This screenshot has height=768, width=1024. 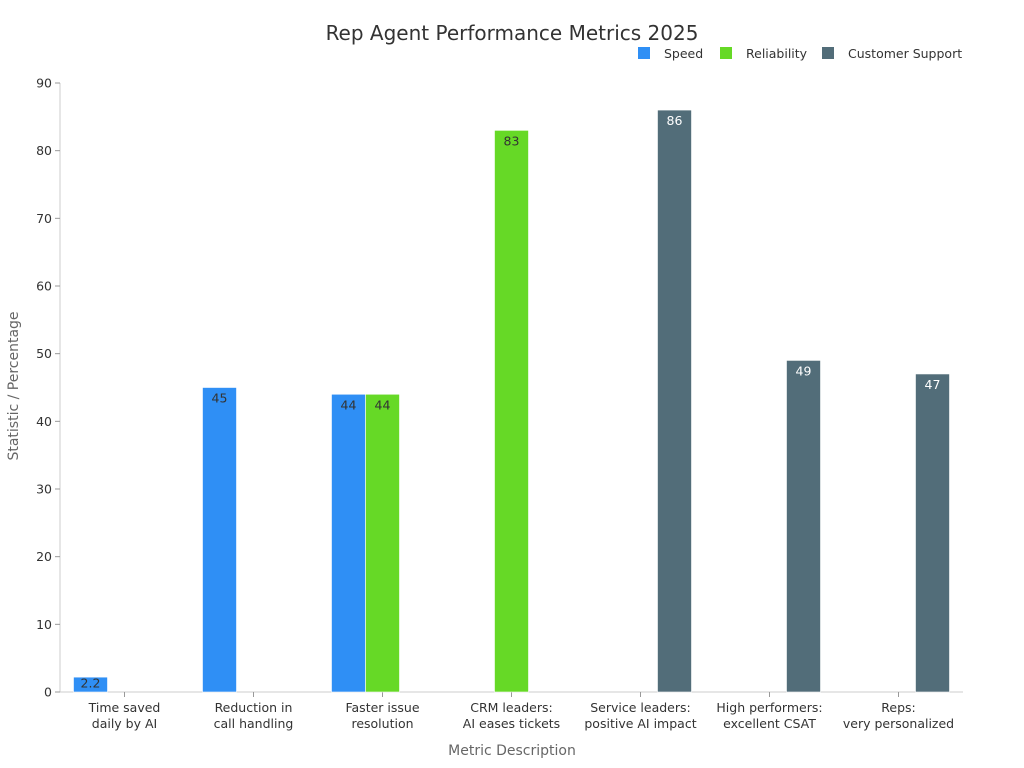 What do you see at coordinates (640, 723) in the screenshot?
I see `x-tick-label: positive AI impact` at bounding box center [640, 723].